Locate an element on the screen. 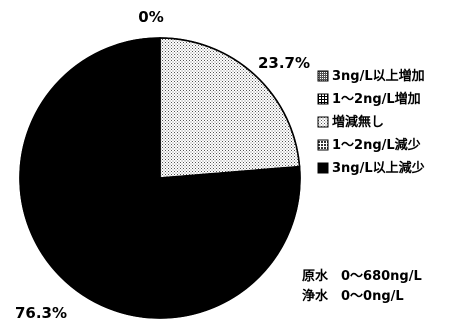  legend-label-4: 3ng/L以上減少 is located at coordinates (378, 168).